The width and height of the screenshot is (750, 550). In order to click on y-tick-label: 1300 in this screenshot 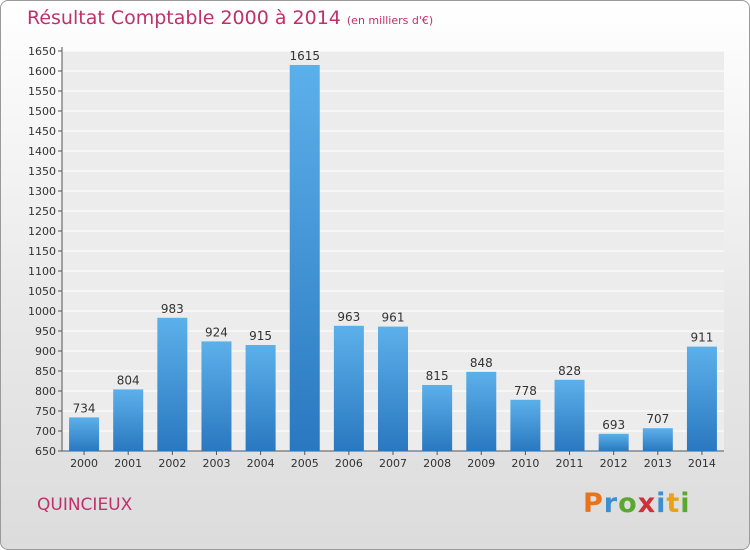, I will do `click(42, 191)`.